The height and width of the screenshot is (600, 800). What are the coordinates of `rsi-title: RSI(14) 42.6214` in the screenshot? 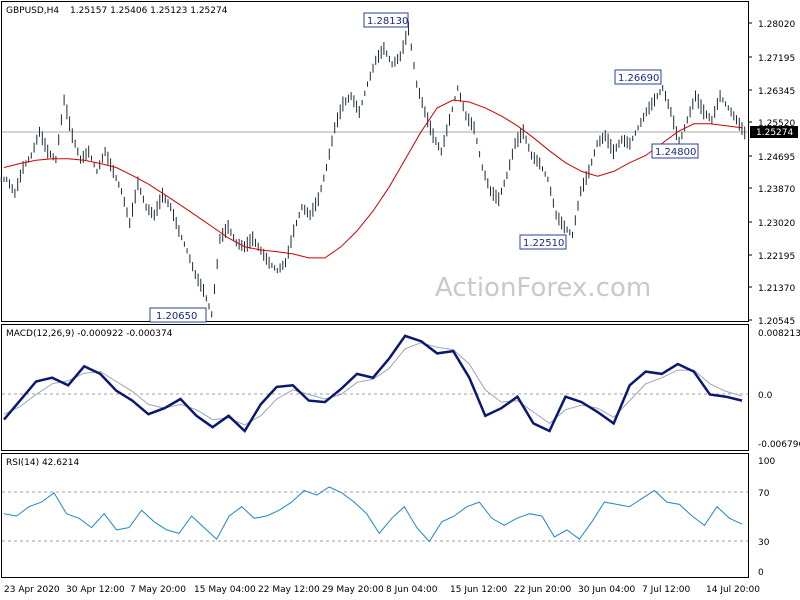 It's located at (42, 463).